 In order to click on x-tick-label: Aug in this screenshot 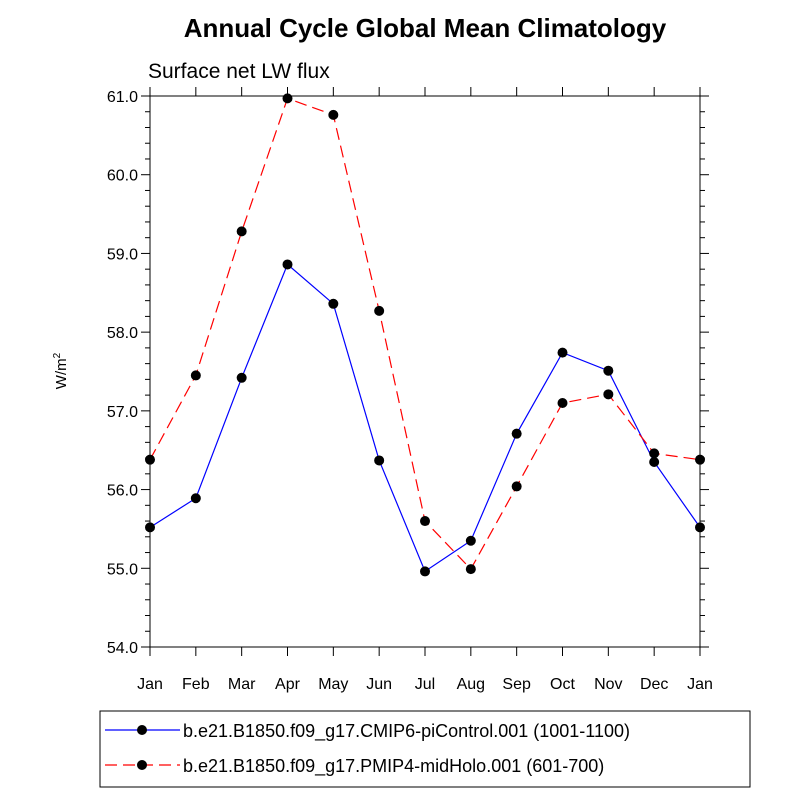, I will do `click(471, 684)`.